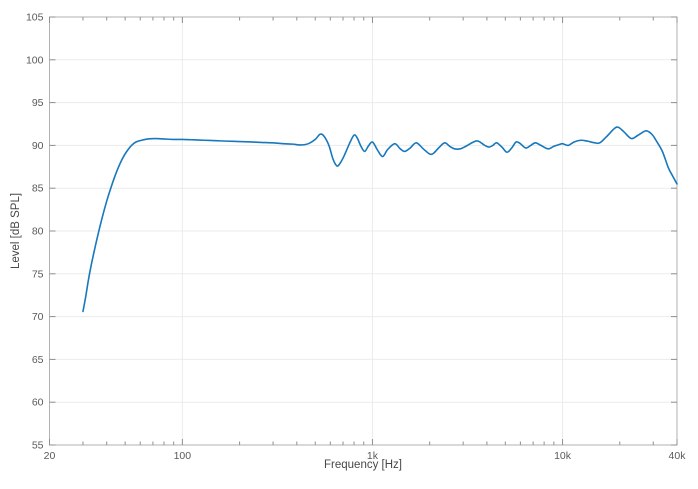 The width and height of the screenshot is (698, 489). What do you see at coordinates (38, 274) in the screenshot?
I see `svg-text: 75` at bounding box center [38, 274].